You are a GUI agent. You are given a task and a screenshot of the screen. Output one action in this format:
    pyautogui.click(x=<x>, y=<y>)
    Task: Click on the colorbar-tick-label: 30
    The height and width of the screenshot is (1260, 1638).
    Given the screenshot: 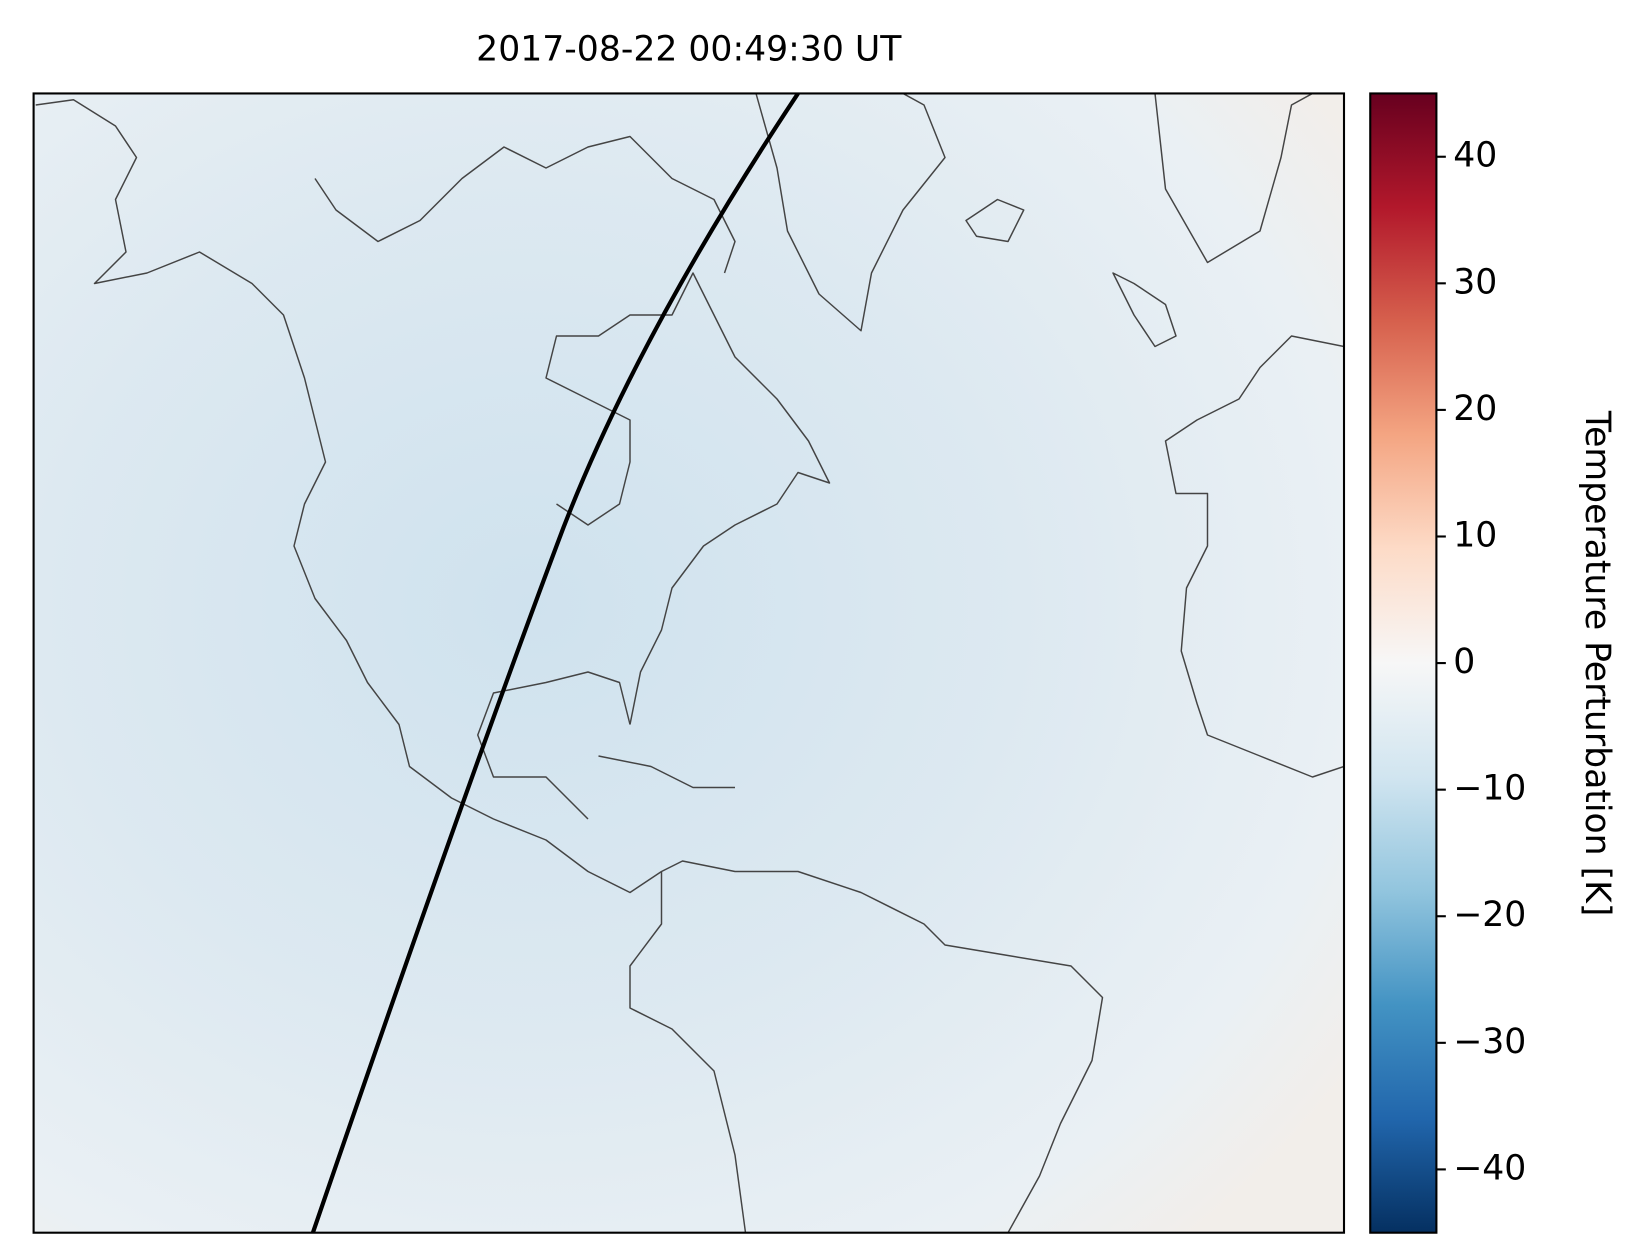 What is the action you would take?
    pyautogui.click(x=1475, y=282)
    